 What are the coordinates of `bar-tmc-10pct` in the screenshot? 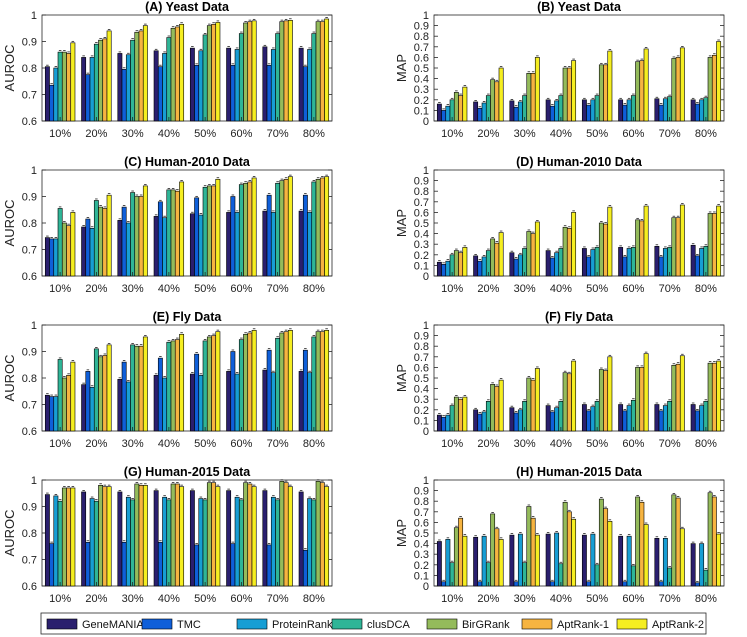 It's located at (444, 584).